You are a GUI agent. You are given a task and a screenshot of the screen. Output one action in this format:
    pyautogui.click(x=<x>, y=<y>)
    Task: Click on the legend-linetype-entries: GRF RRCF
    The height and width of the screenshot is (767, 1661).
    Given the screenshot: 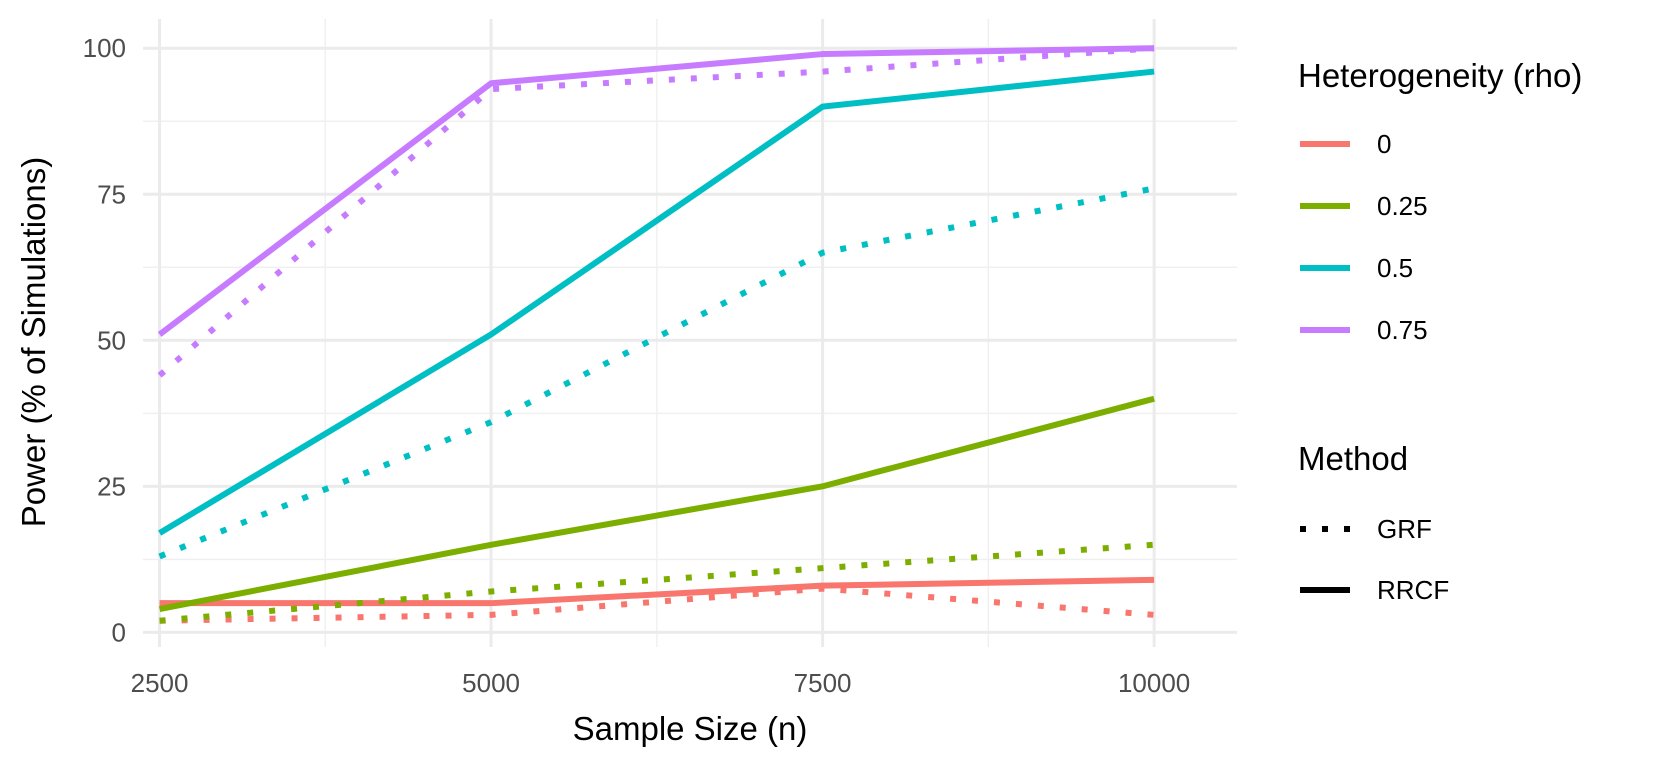 What is the action you would take?
    pyautogui.click(x=1374, y=559)
    